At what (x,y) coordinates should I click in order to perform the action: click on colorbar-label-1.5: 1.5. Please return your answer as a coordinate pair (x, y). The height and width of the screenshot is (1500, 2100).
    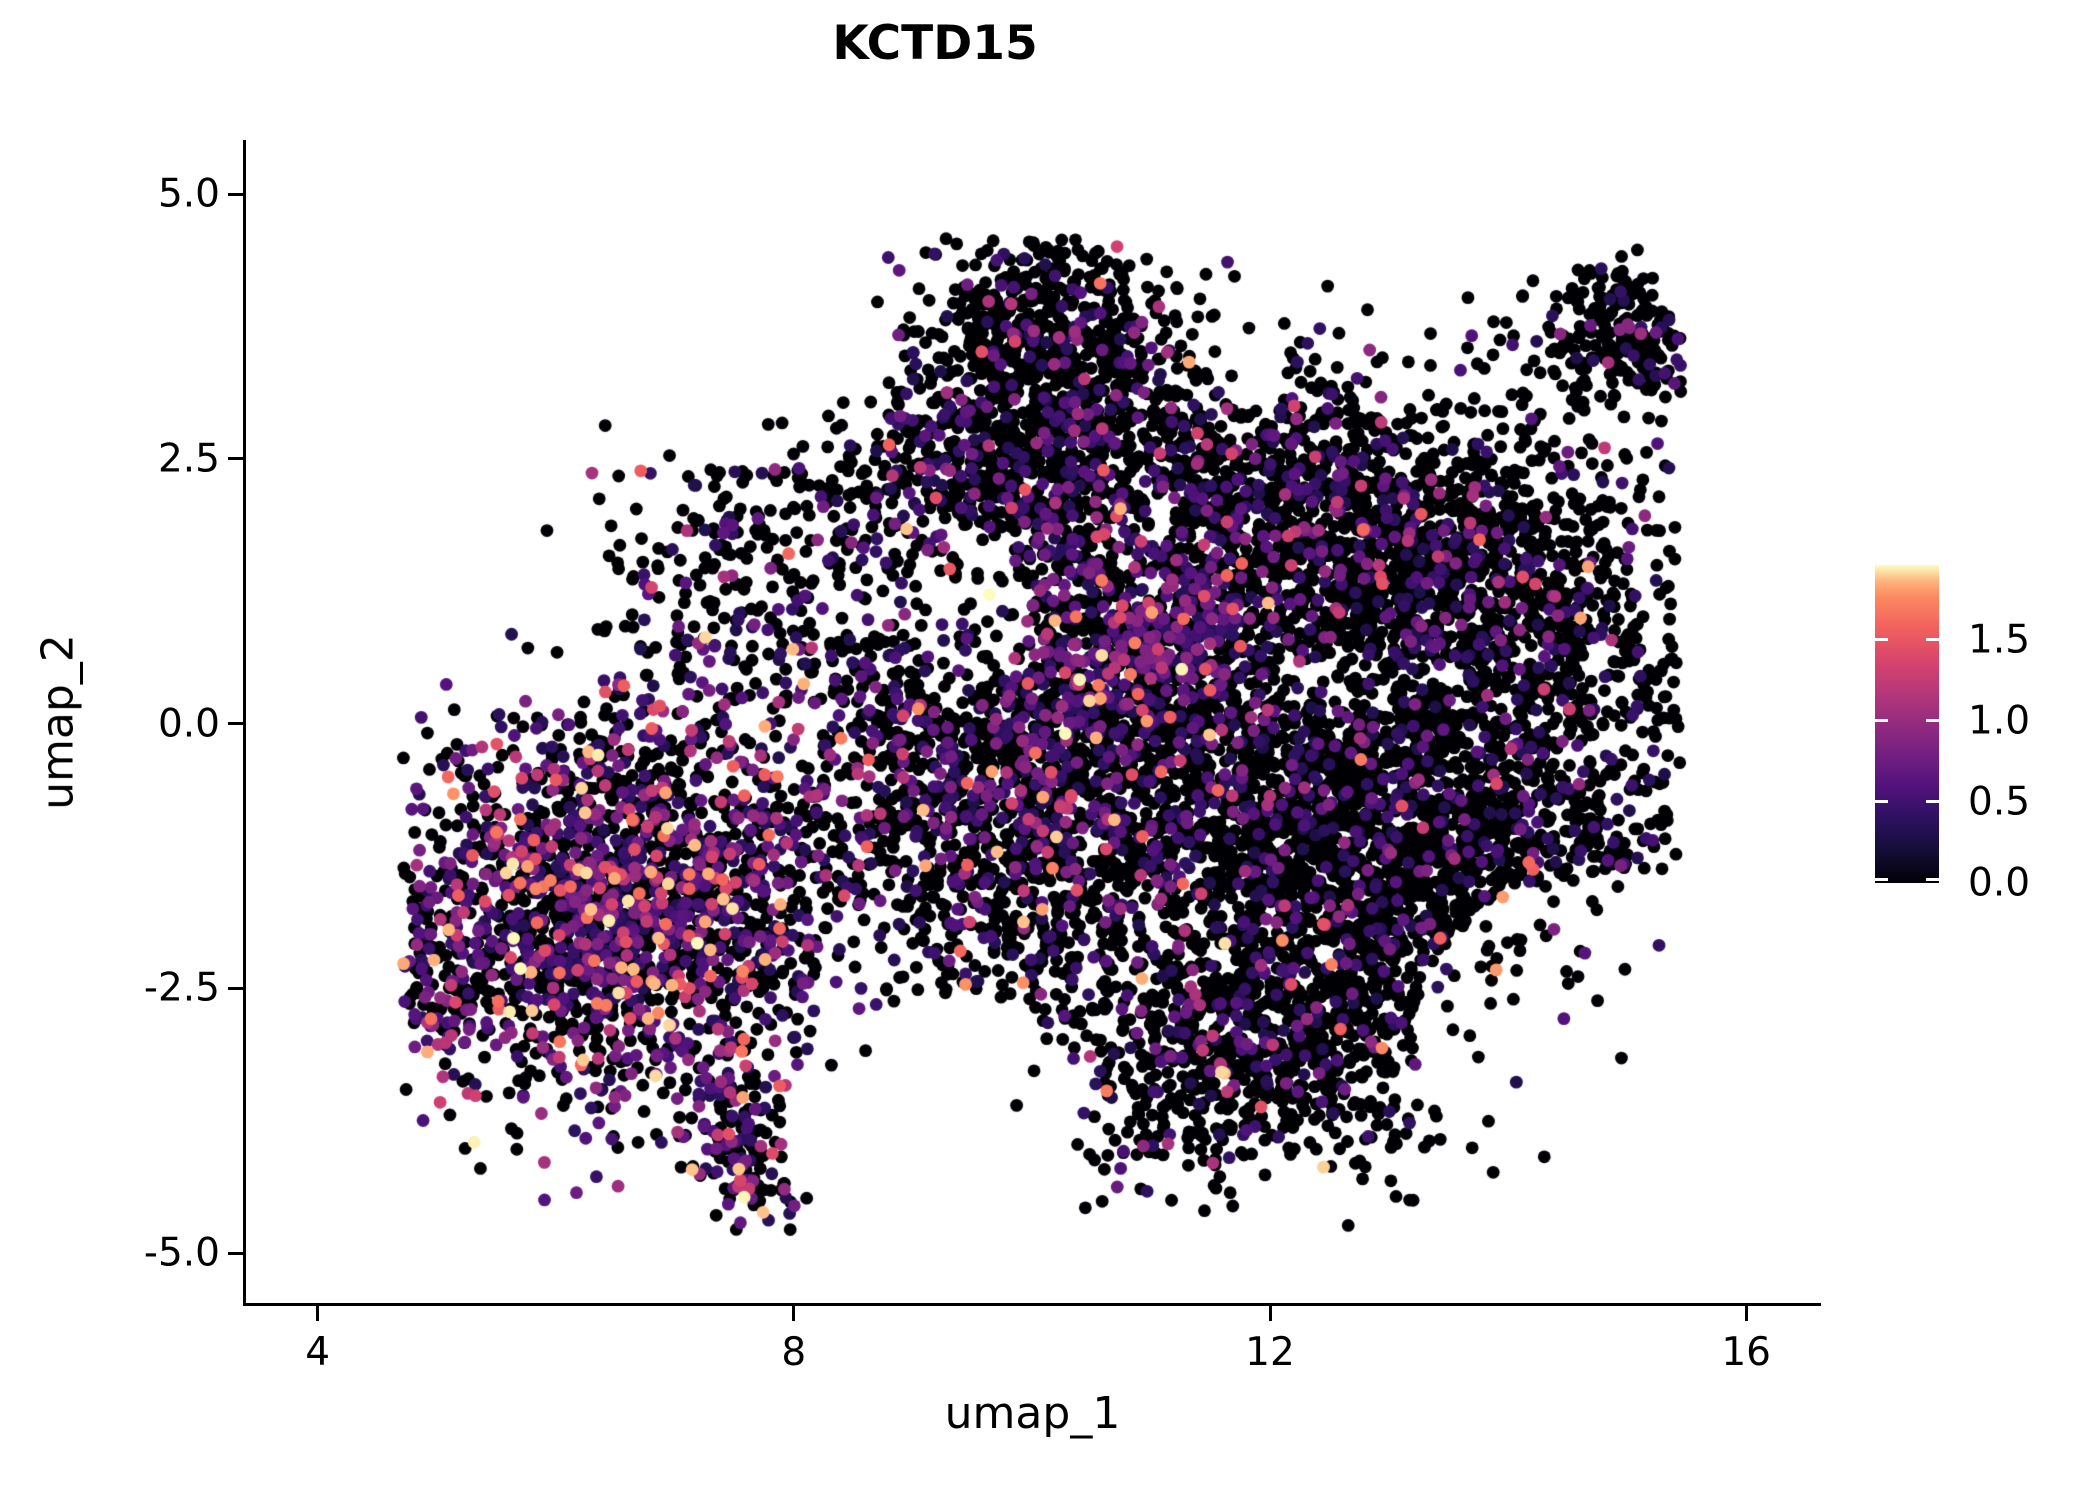
    Looking at the image, I should click on (1999, 640).